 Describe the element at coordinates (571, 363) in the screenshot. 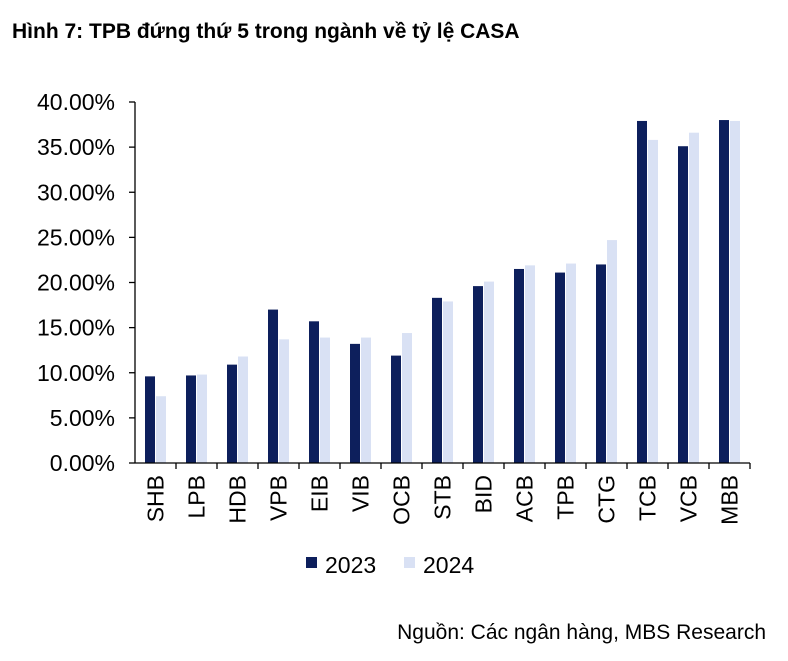

I see `bar-tpb-2024` at that location.